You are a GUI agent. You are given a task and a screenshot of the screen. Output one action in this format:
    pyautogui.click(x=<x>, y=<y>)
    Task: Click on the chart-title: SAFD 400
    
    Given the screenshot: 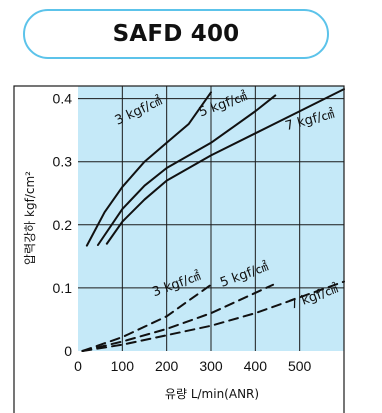 What is the action you would take?
    pyautogui.click(x=176, y=34)
    